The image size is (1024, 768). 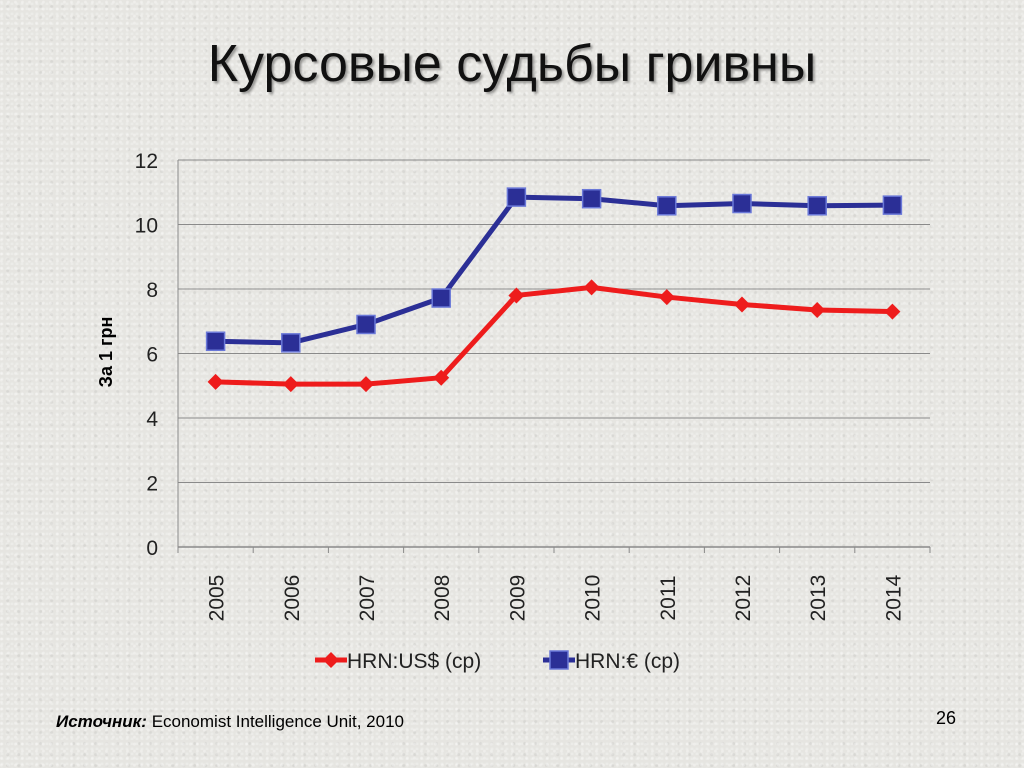 What do you see at coordinates (946, 718) in the screenshot?
I see `page-number: 26` at bounding box center [946, 718].